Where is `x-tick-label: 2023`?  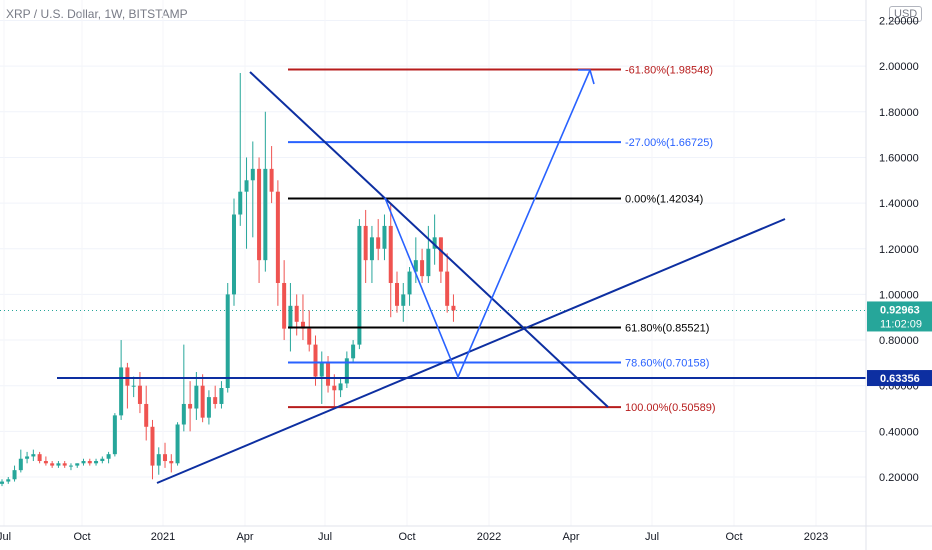 x-tick-label: 2023 is located at coordinates (816, 537).